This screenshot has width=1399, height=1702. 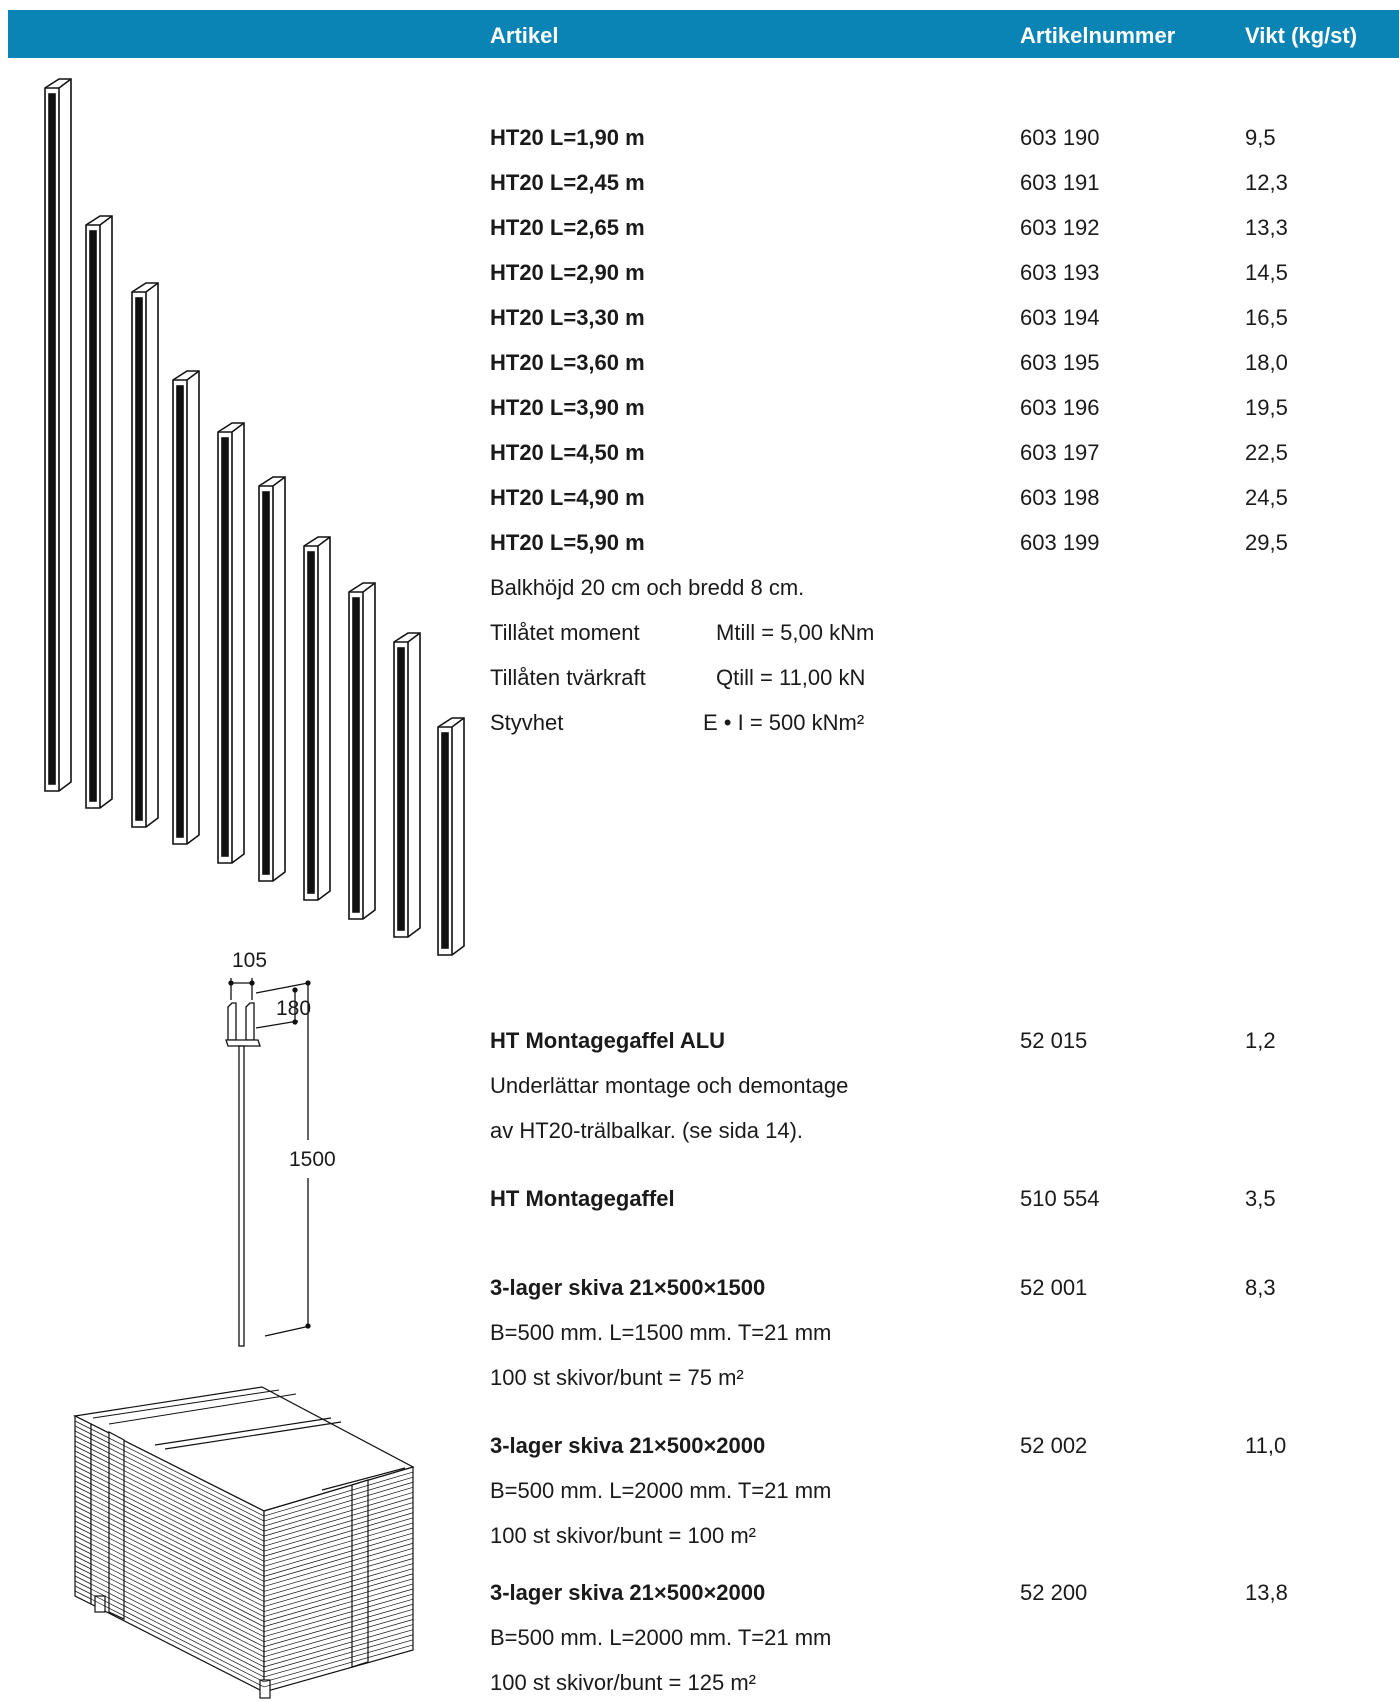 What do you see at coordinates (699, 185) in the screenshot?
I see `table-row: HT20 L=2,45 m 603 191 12,3` at bounding box center [699, 185].